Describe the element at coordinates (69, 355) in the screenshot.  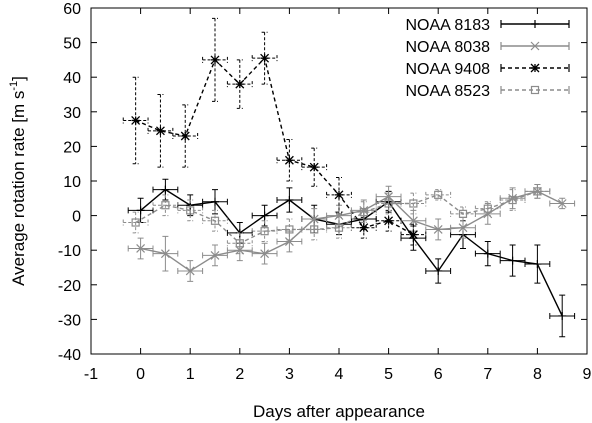
I see `y-tick-label: -40` at that location.